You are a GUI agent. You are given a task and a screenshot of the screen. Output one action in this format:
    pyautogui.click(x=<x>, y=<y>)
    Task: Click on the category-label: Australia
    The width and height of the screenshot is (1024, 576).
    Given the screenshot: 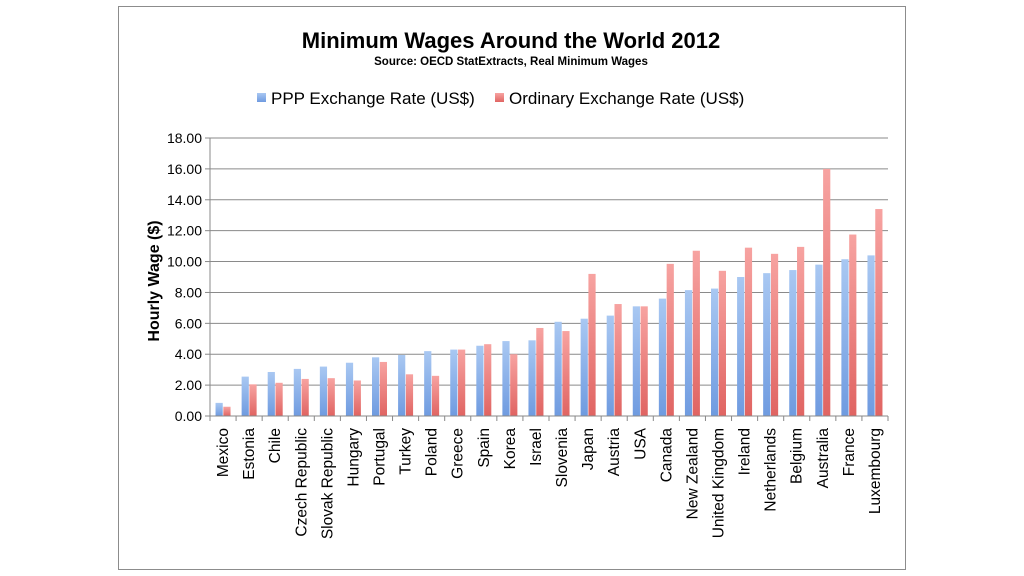 What is the action you would take?
    pyautogui.click(x=823, y=458)
    